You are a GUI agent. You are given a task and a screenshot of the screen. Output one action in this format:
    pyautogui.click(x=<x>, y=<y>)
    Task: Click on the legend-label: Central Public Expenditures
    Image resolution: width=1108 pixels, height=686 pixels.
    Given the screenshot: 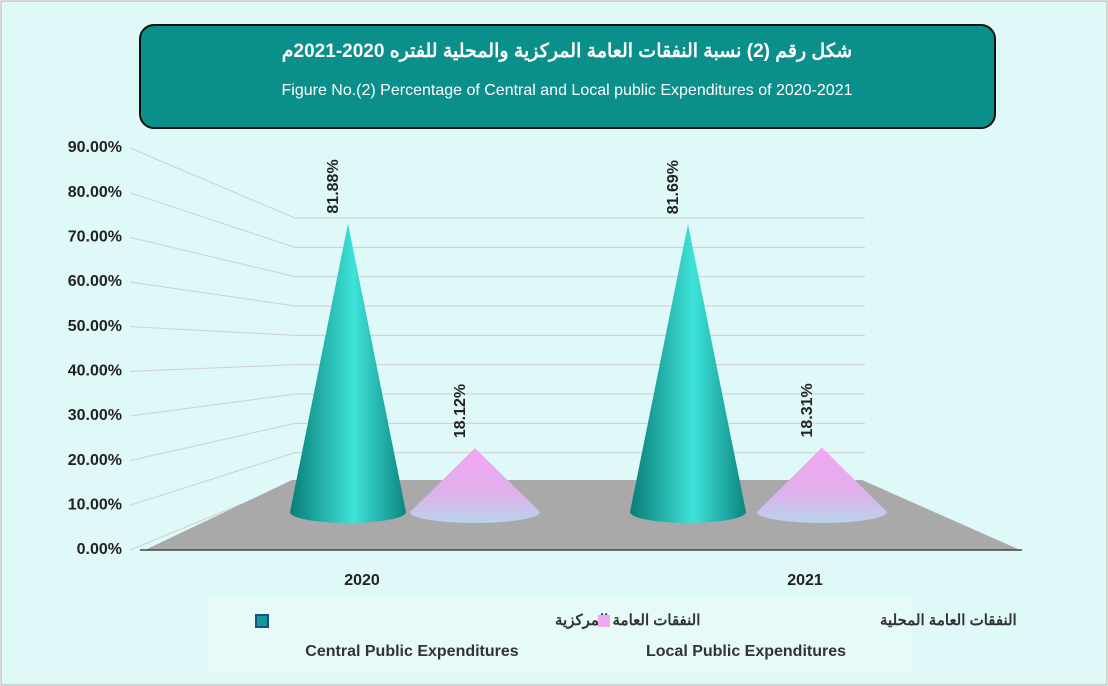 What is the action you would take?
    pyautogui.click(x=411, y=651)
    